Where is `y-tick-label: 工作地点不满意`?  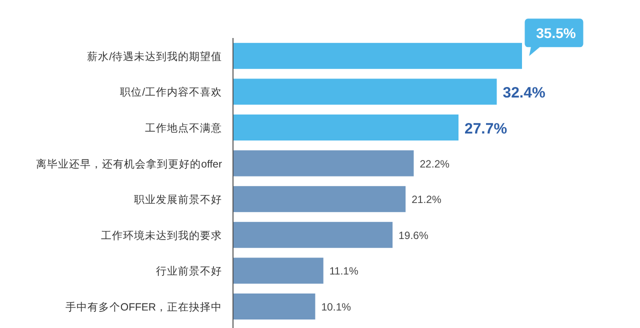
y-tick-label: 工作地点不满意 is located at coordinates (183, 128).